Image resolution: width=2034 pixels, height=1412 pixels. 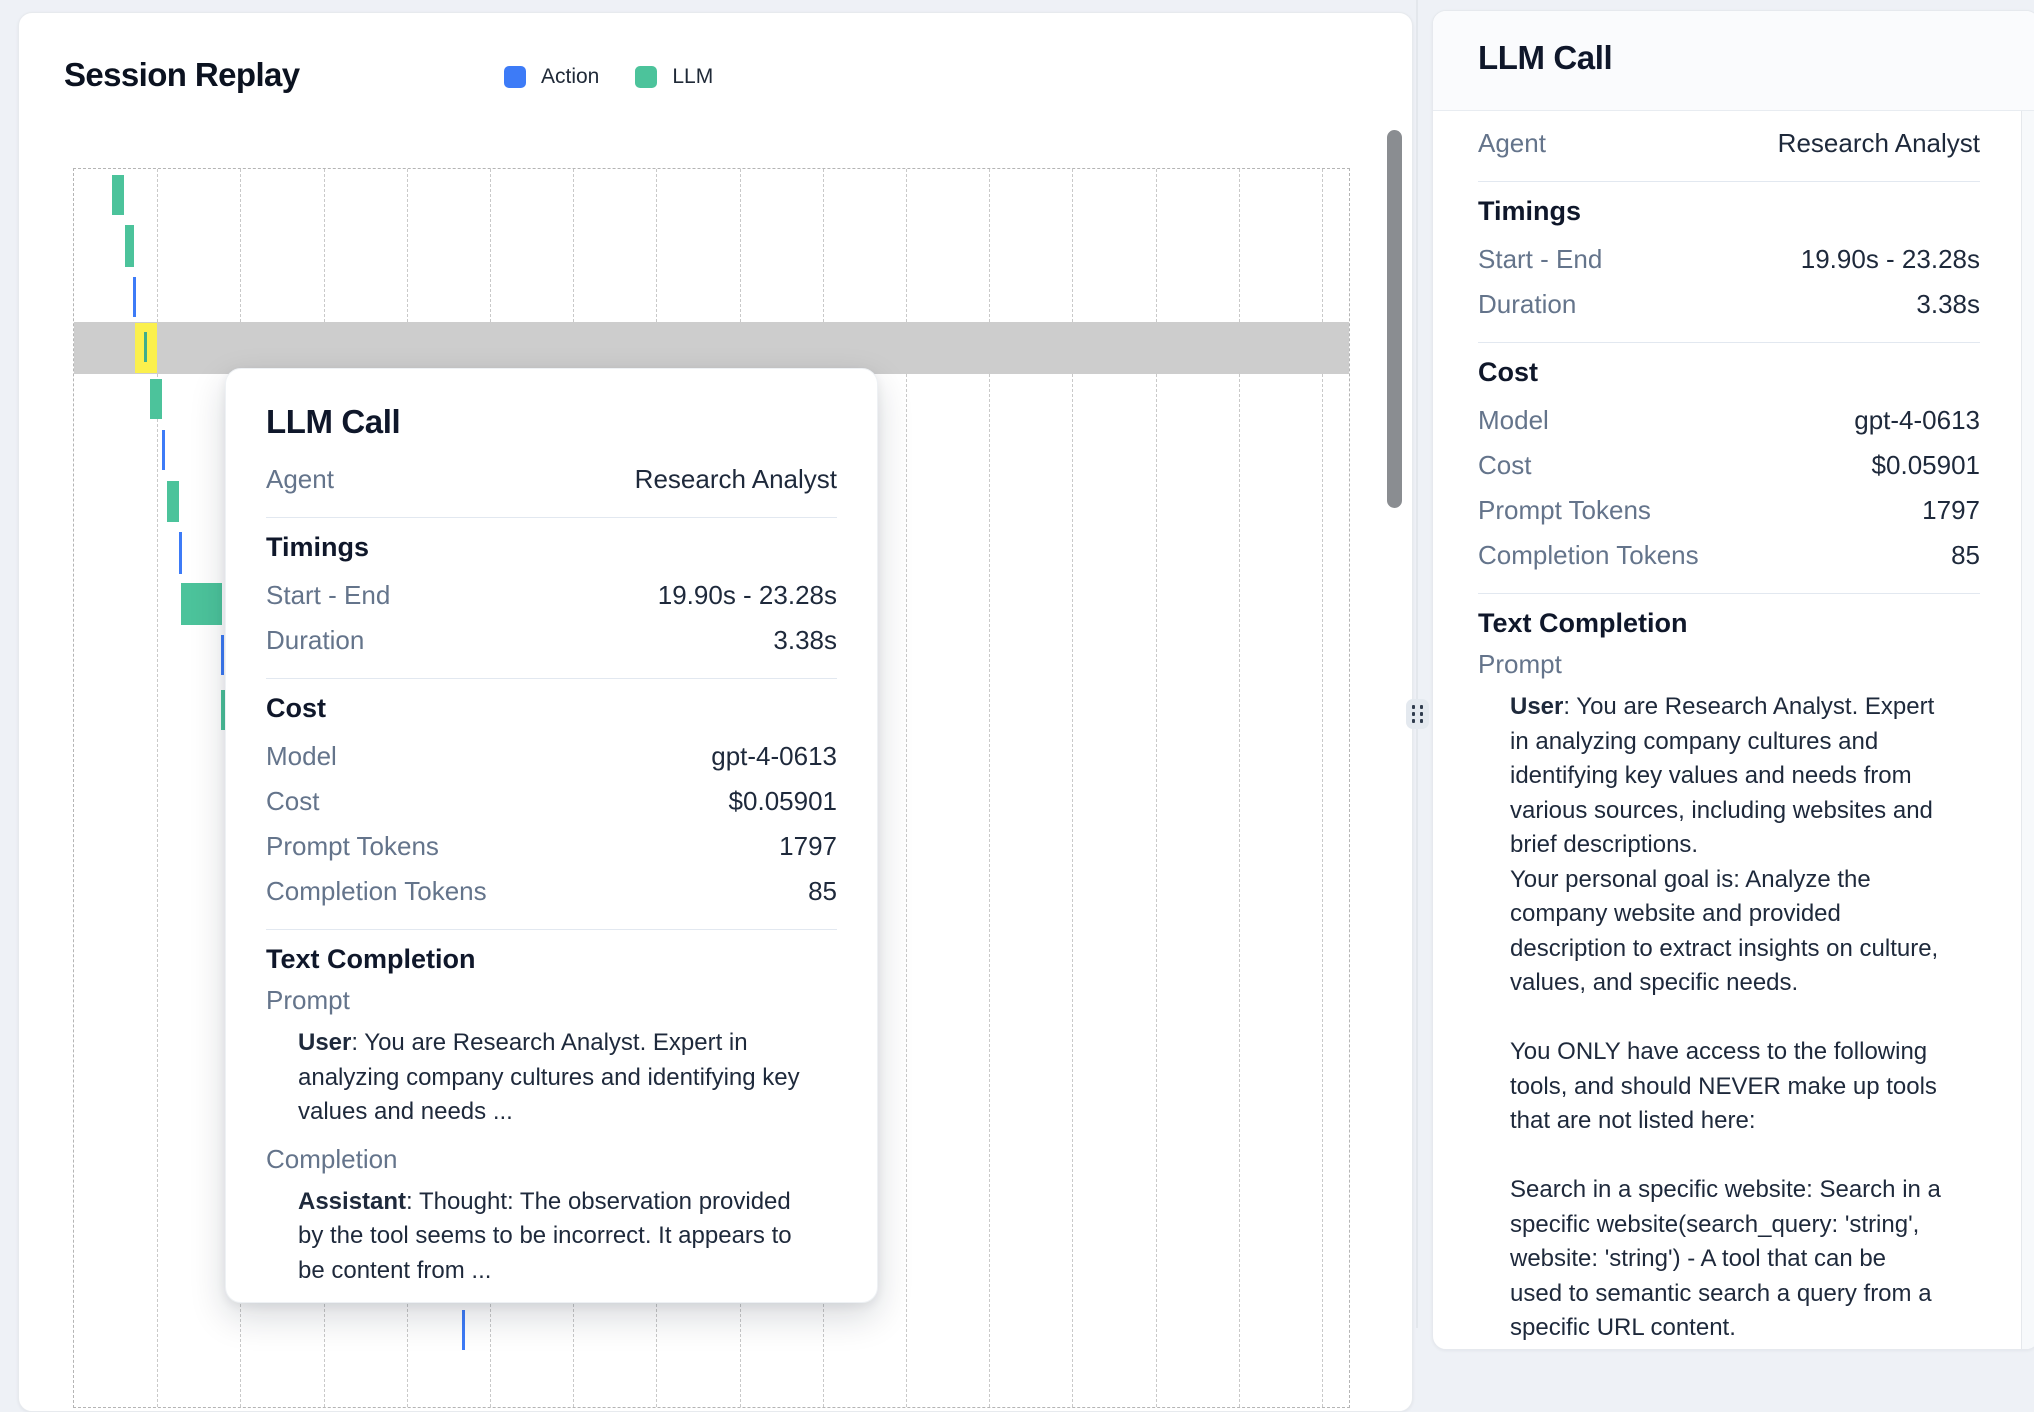 What do you see at coordinates (711, 348) in the screenshot?
I see `selected-row-band` at bounding box center [711, 348].